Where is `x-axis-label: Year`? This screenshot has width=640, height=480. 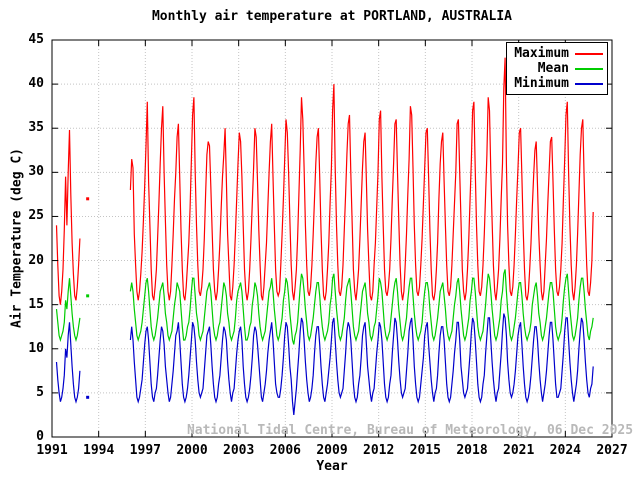 x-axis-label: Year is located at coordinates (332, 466).